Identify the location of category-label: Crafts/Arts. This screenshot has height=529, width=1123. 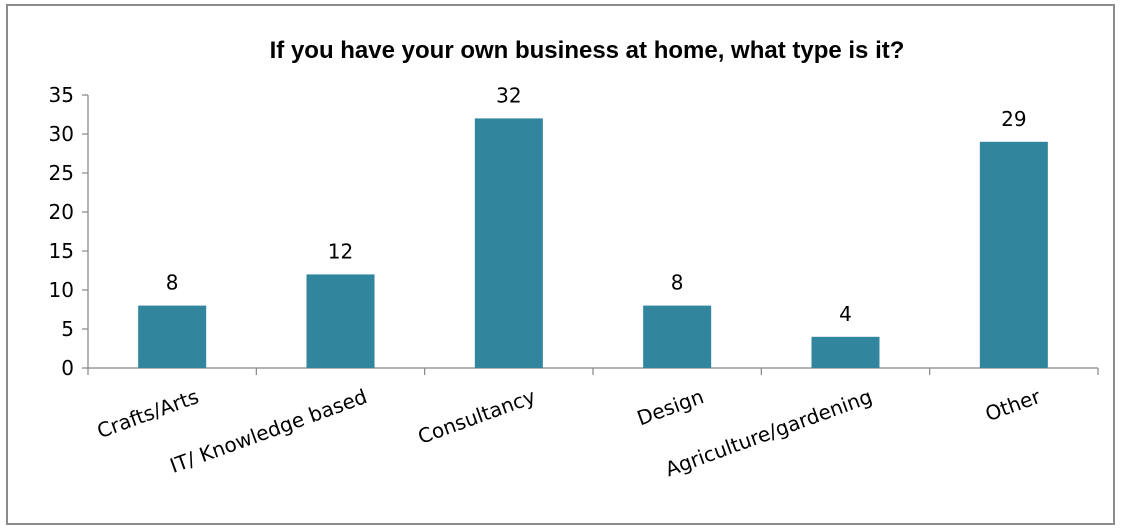
(148, 413).